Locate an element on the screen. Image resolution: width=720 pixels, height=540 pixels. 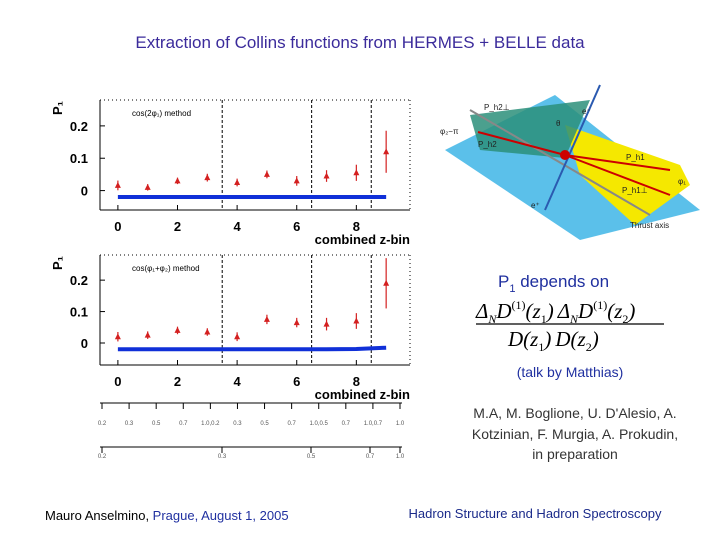
thrust-axis is located at coordinates (560, 162).